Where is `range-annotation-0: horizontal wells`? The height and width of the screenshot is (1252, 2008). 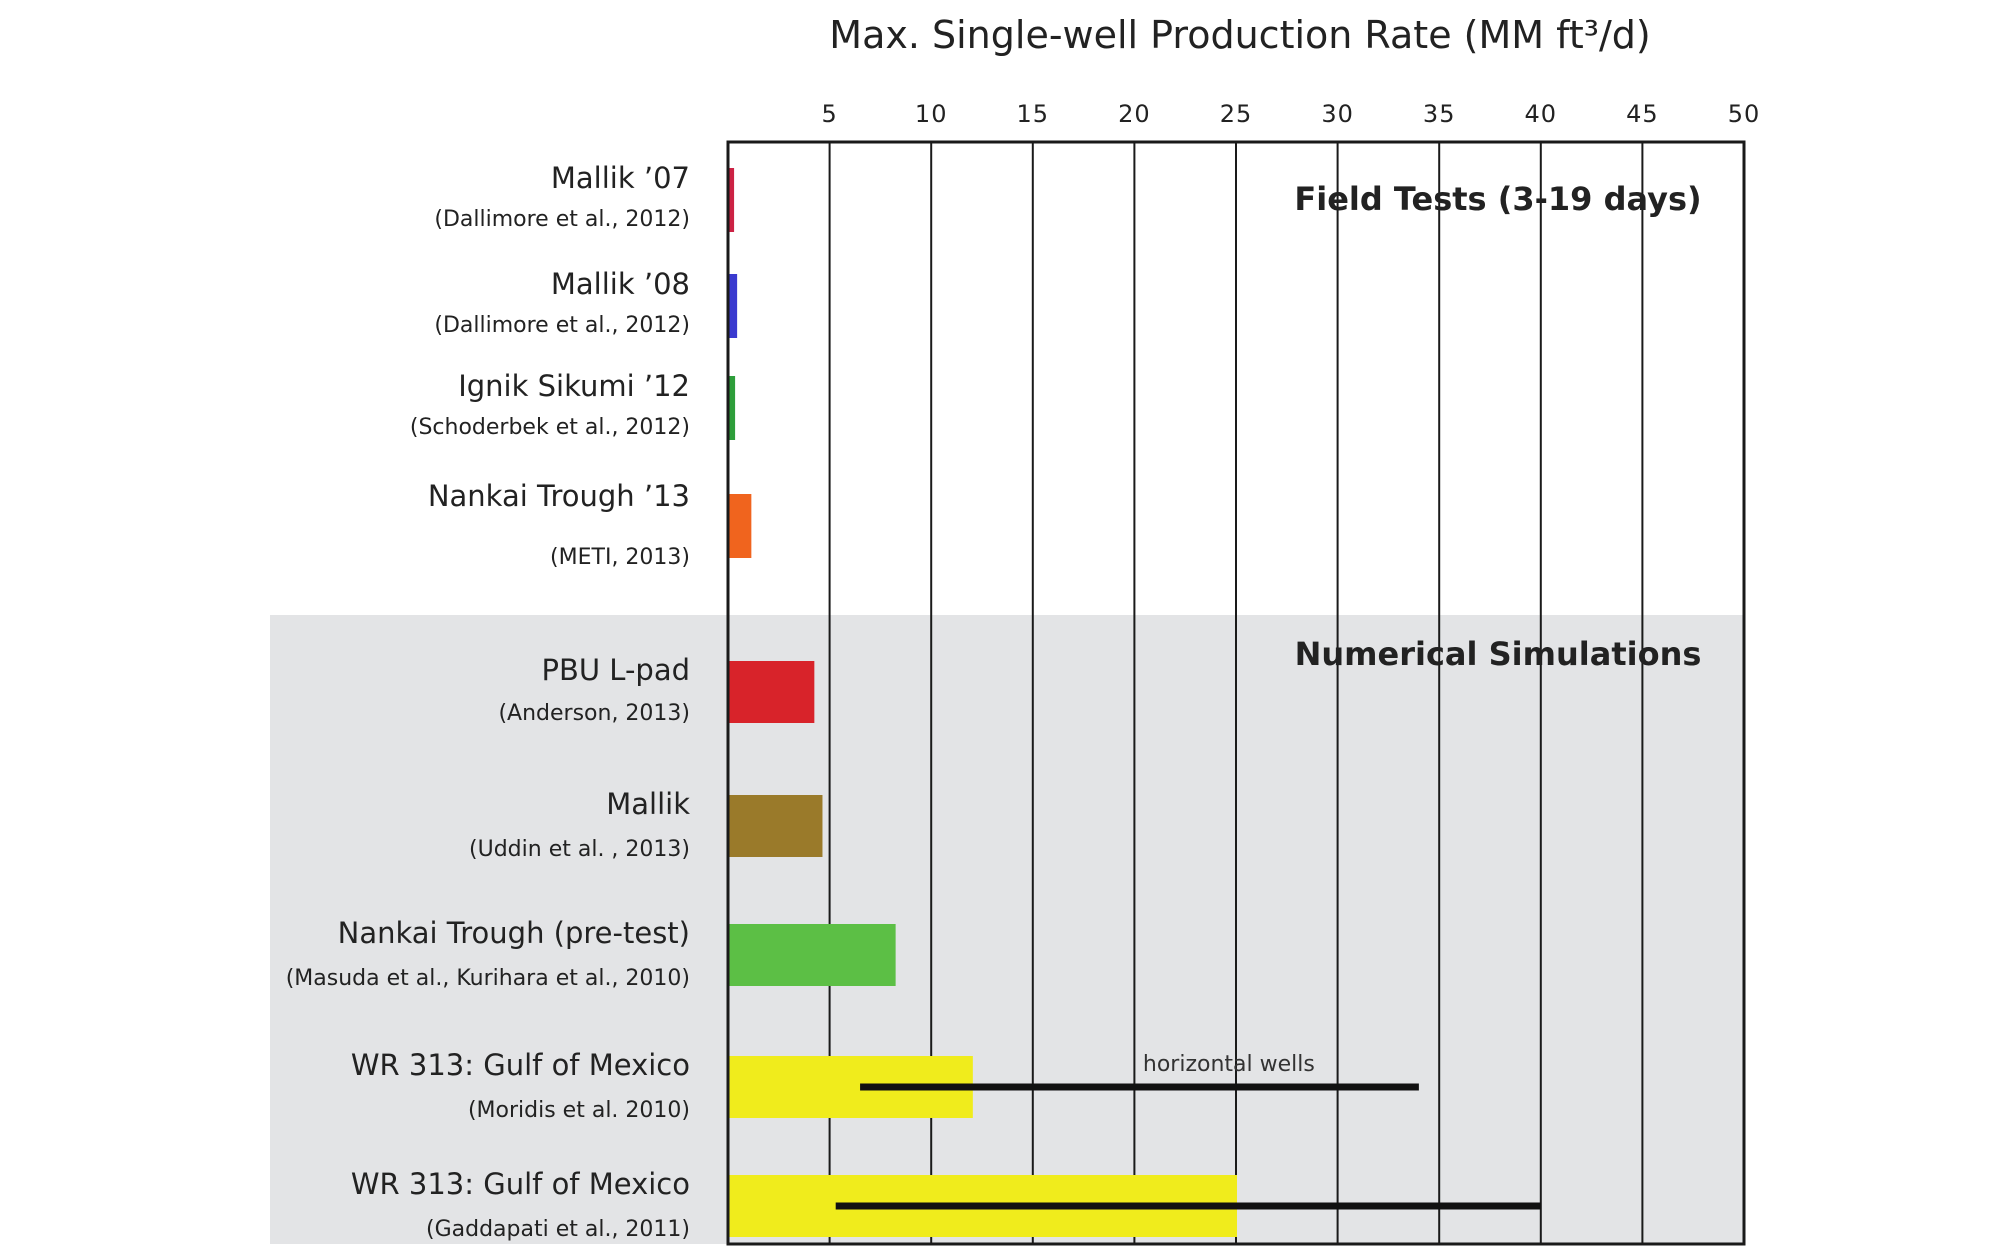
range-annotation-0: horizontal wells is located at coordinates (1229, 1064).